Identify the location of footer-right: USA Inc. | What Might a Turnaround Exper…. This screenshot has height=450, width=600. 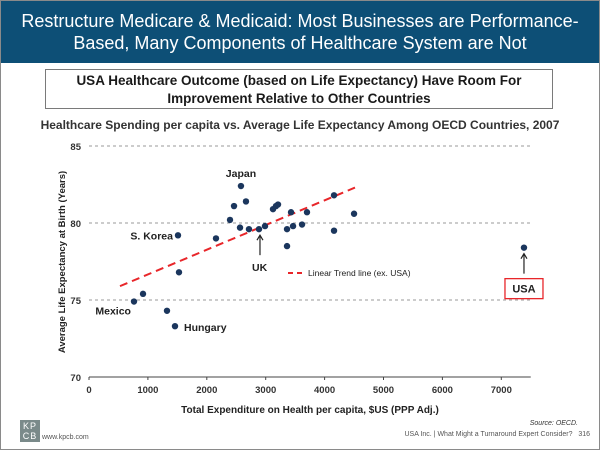
(498, 434).